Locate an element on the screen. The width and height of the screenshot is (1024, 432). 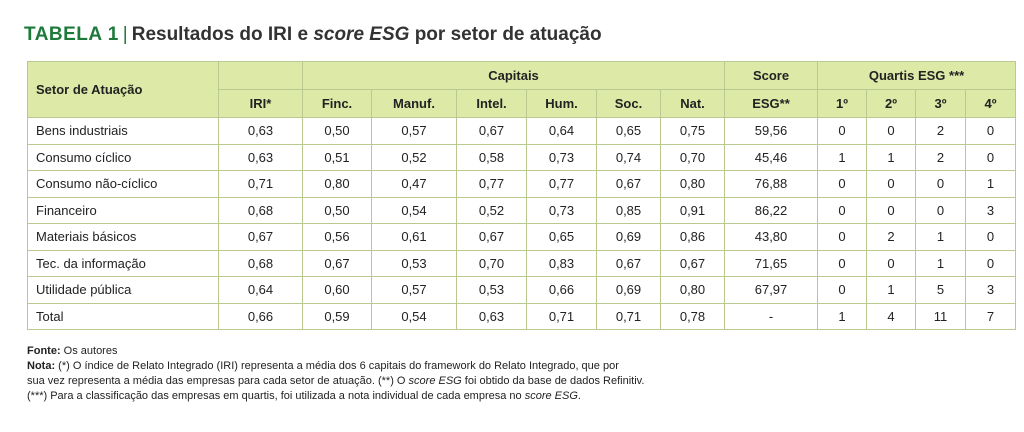
cell-hum: 0,66 is located at coordinates (561, 290).